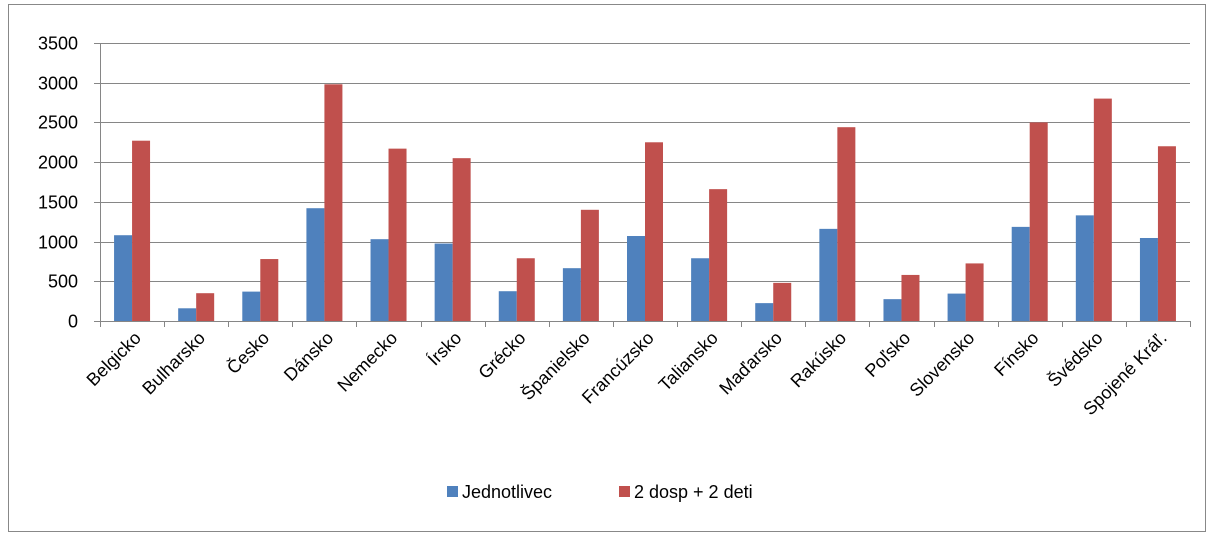 This screenshot has height=533, width=1208. I want to click on legend-item-2: 2 dosp + 2 deti, so click(686, 492).